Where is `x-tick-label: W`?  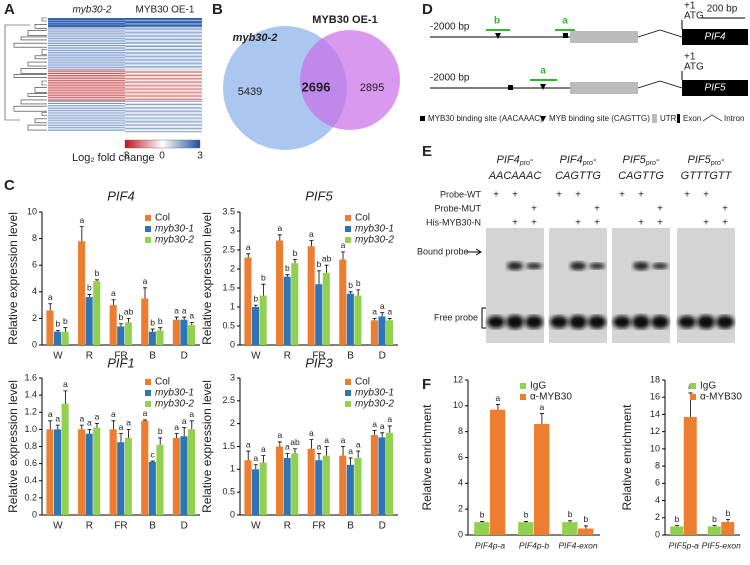 x-tick-label: W is located at coordinates (256, 356).